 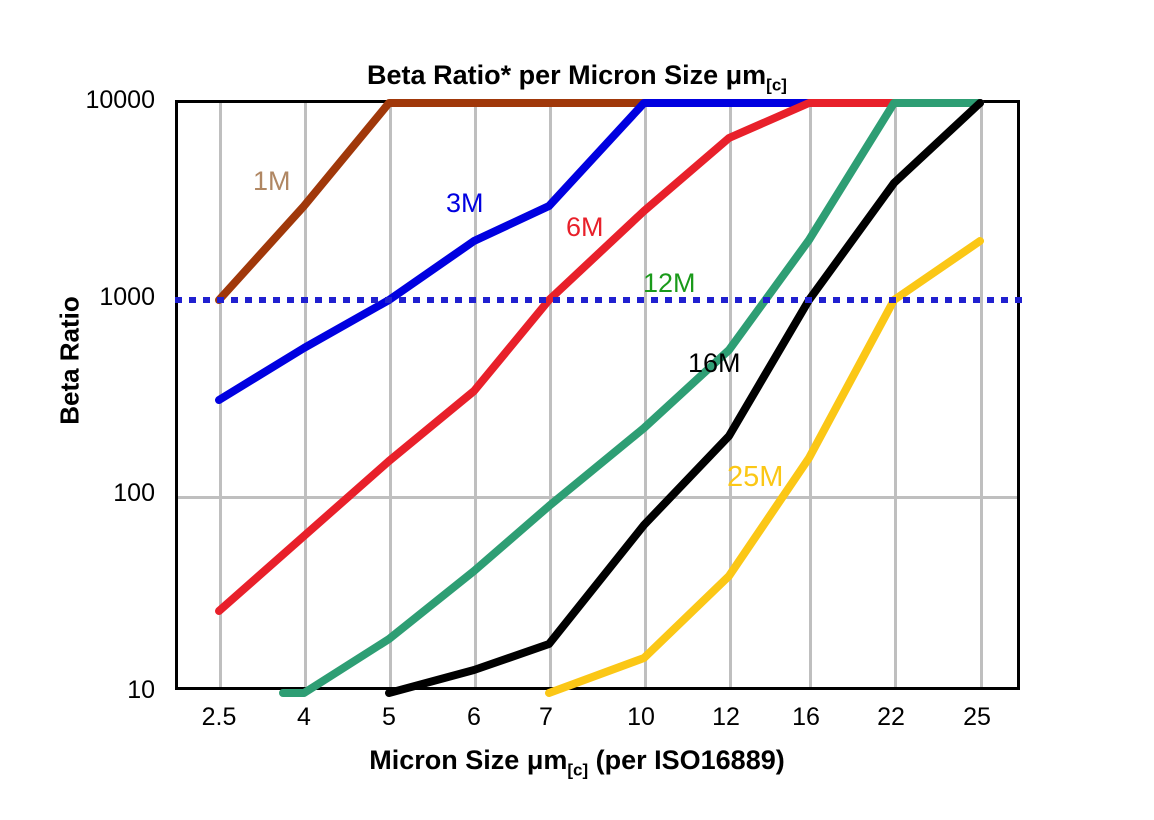 I want to click on x-tick-10: 10, so click(x=641, y=717).